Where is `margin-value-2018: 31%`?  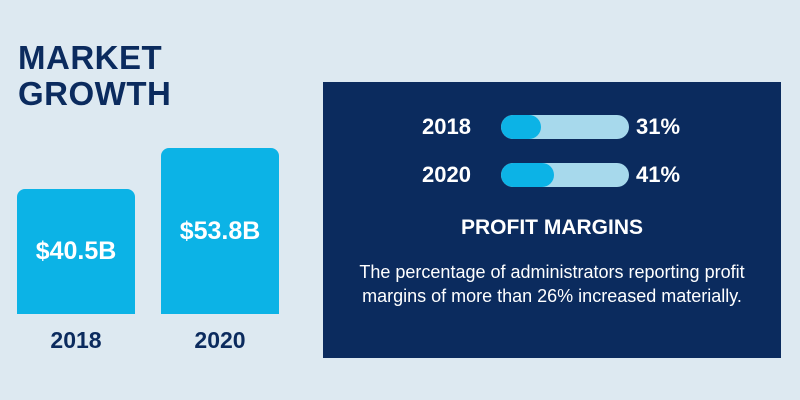 margin-value-2018: 31% is located at coordinates (658, 126).